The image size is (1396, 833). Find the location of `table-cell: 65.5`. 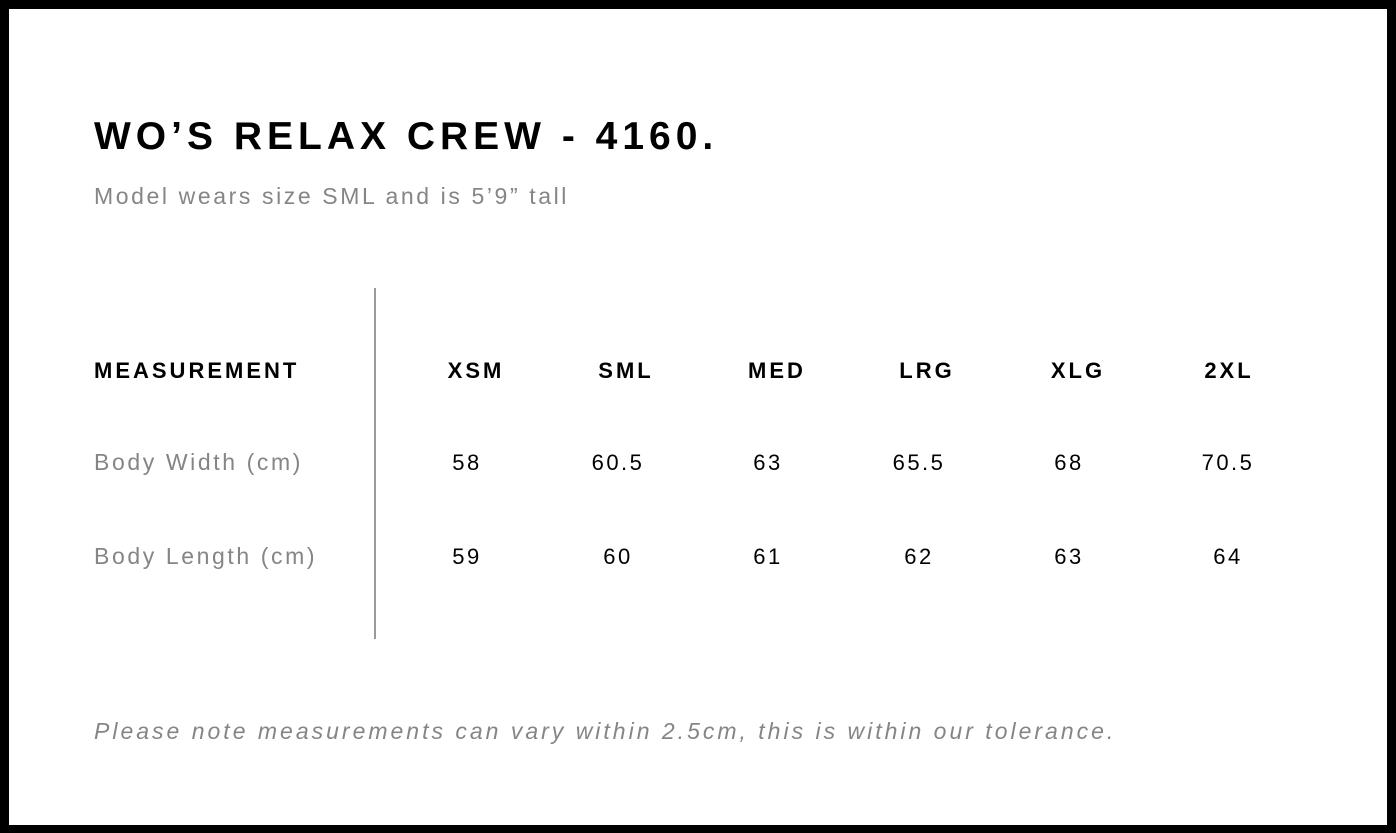

table-cell: 65.5 is located at coordinates (919, 462).